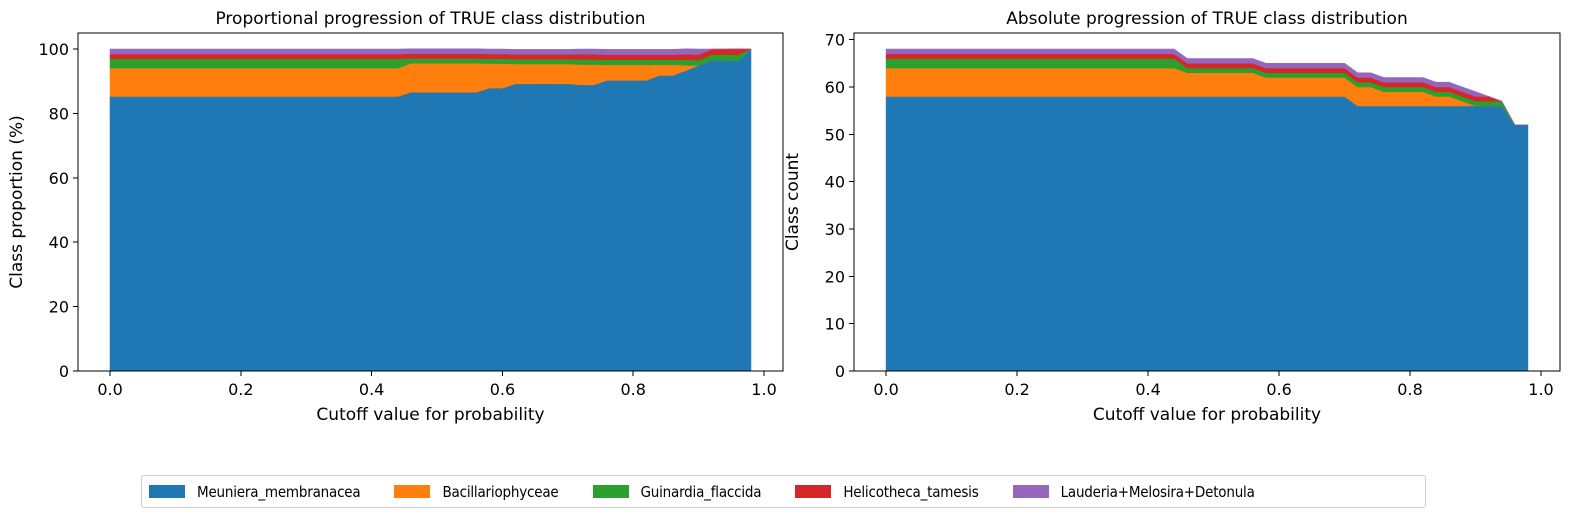  What do you see at coordinates (633, 389) in the screenshot?
I see `proportional-x-tick-label: 0.8` at bounding box center [633, 389].